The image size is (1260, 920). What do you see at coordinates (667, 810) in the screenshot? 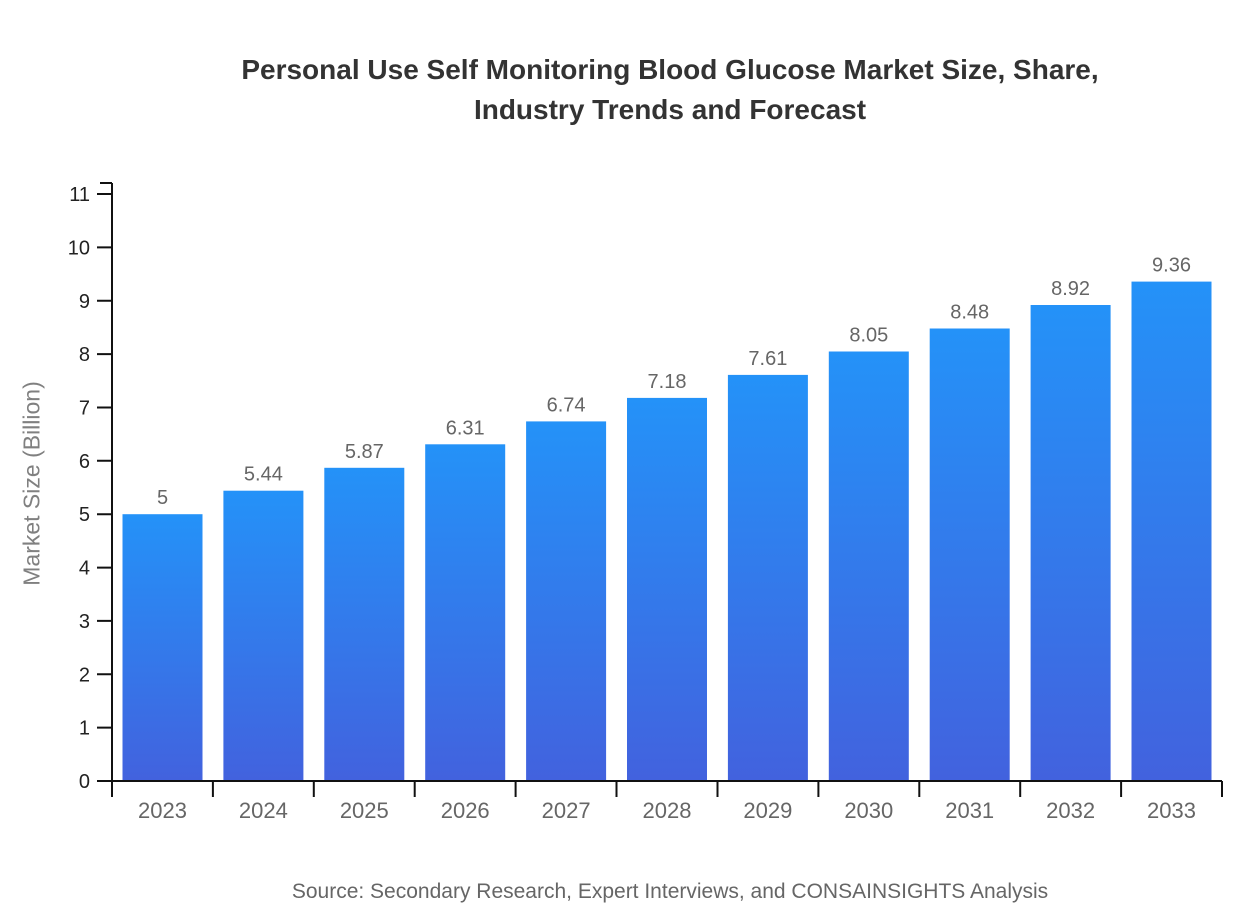
I see `x-tick-label-2028: 2028` at bounding box center [667, 810].